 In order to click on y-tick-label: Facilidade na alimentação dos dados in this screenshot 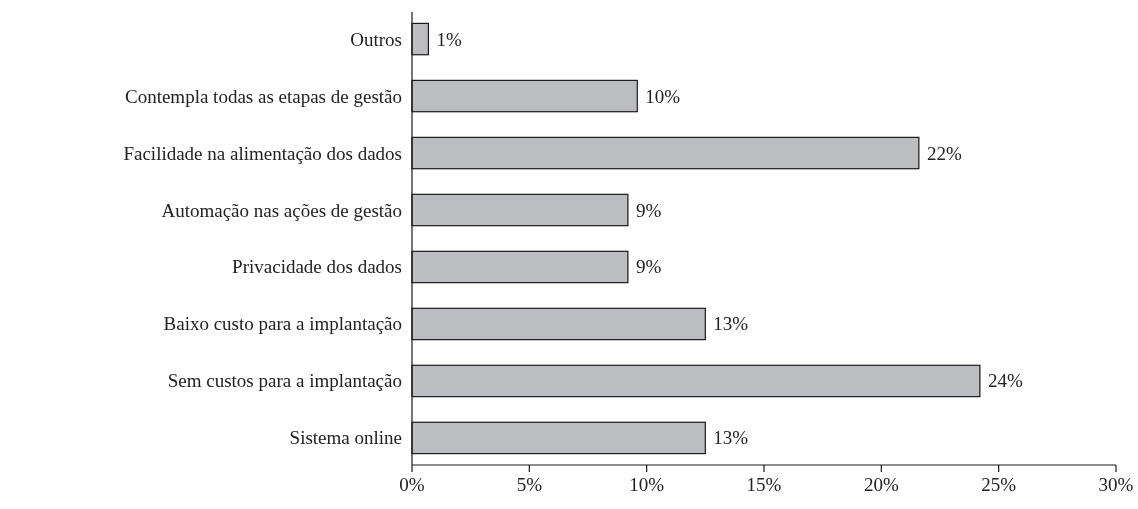, I will do `click(262, 153)`.